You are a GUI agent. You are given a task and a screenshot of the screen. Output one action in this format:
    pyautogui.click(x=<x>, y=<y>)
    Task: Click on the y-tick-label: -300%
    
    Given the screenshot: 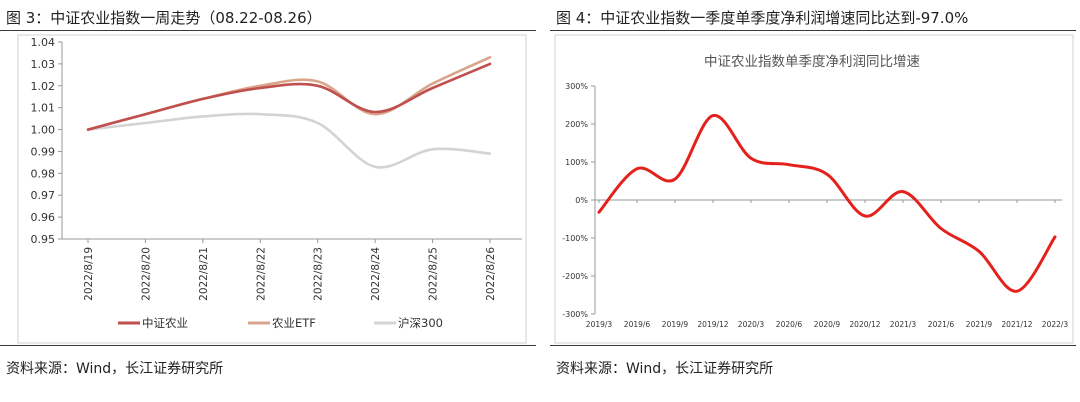 What is the action you would take?
    pyautogui.click(x=575, y=314)
    